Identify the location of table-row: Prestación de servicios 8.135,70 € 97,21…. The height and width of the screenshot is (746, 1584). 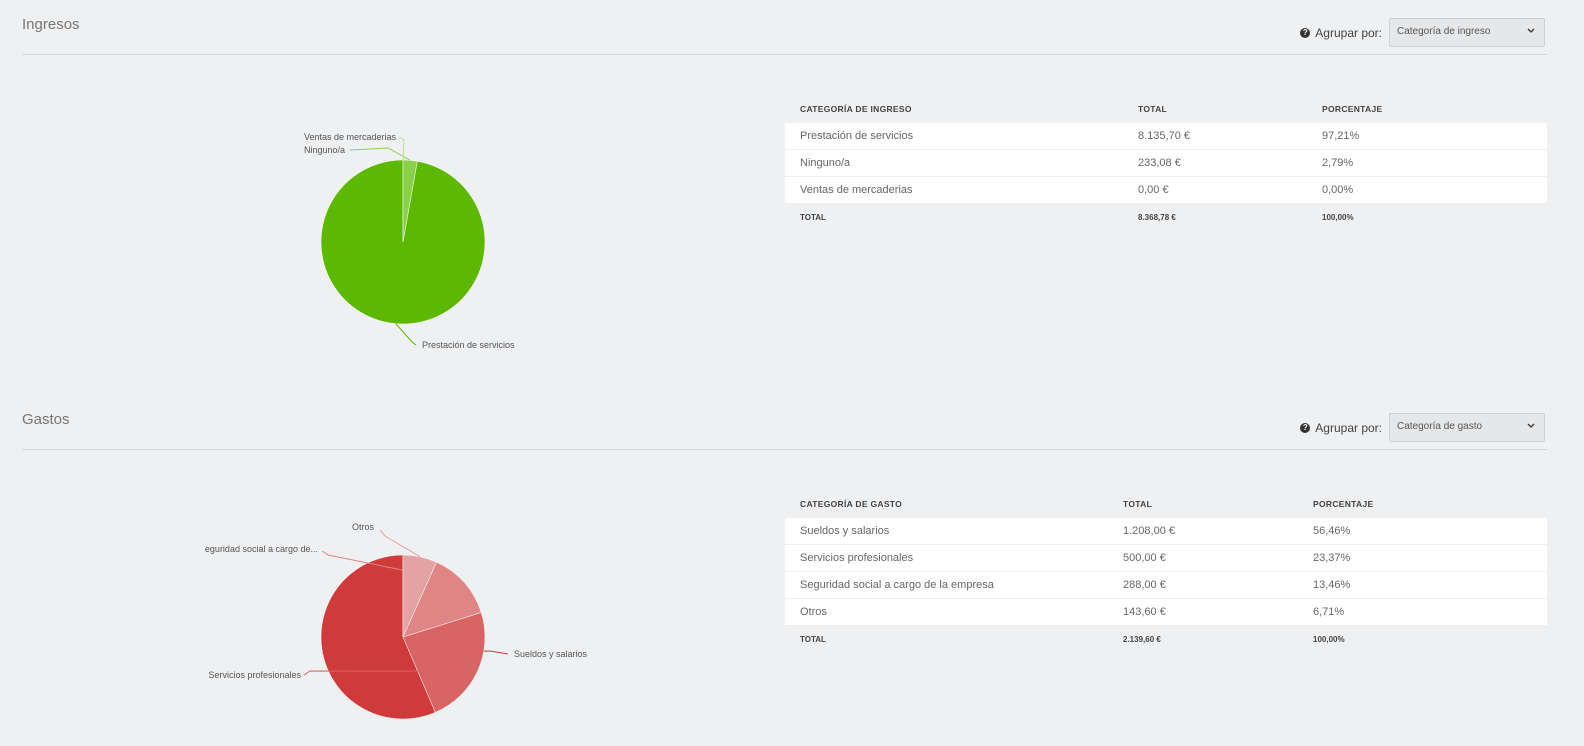
(1166, 136).